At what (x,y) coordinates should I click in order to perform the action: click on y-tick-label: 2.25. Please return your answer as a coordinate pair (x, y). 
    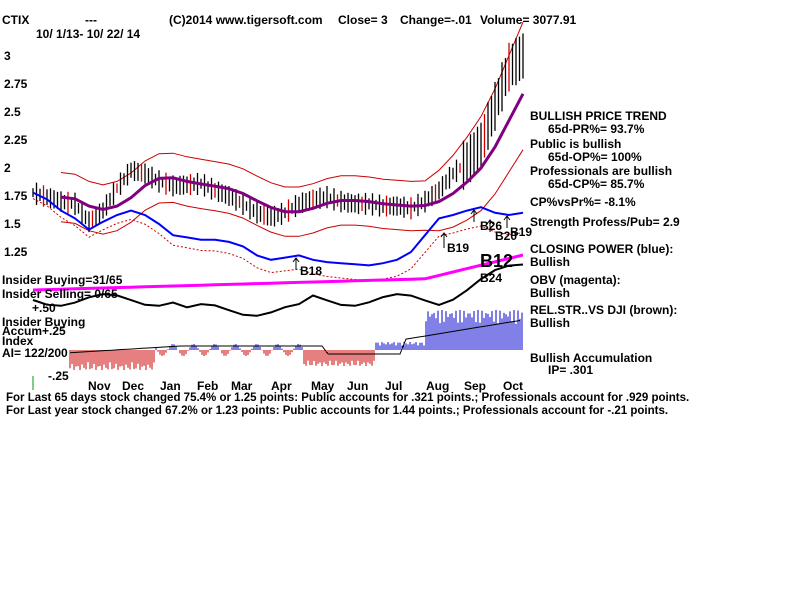
    Looking at the image, I should click on (16, 140).